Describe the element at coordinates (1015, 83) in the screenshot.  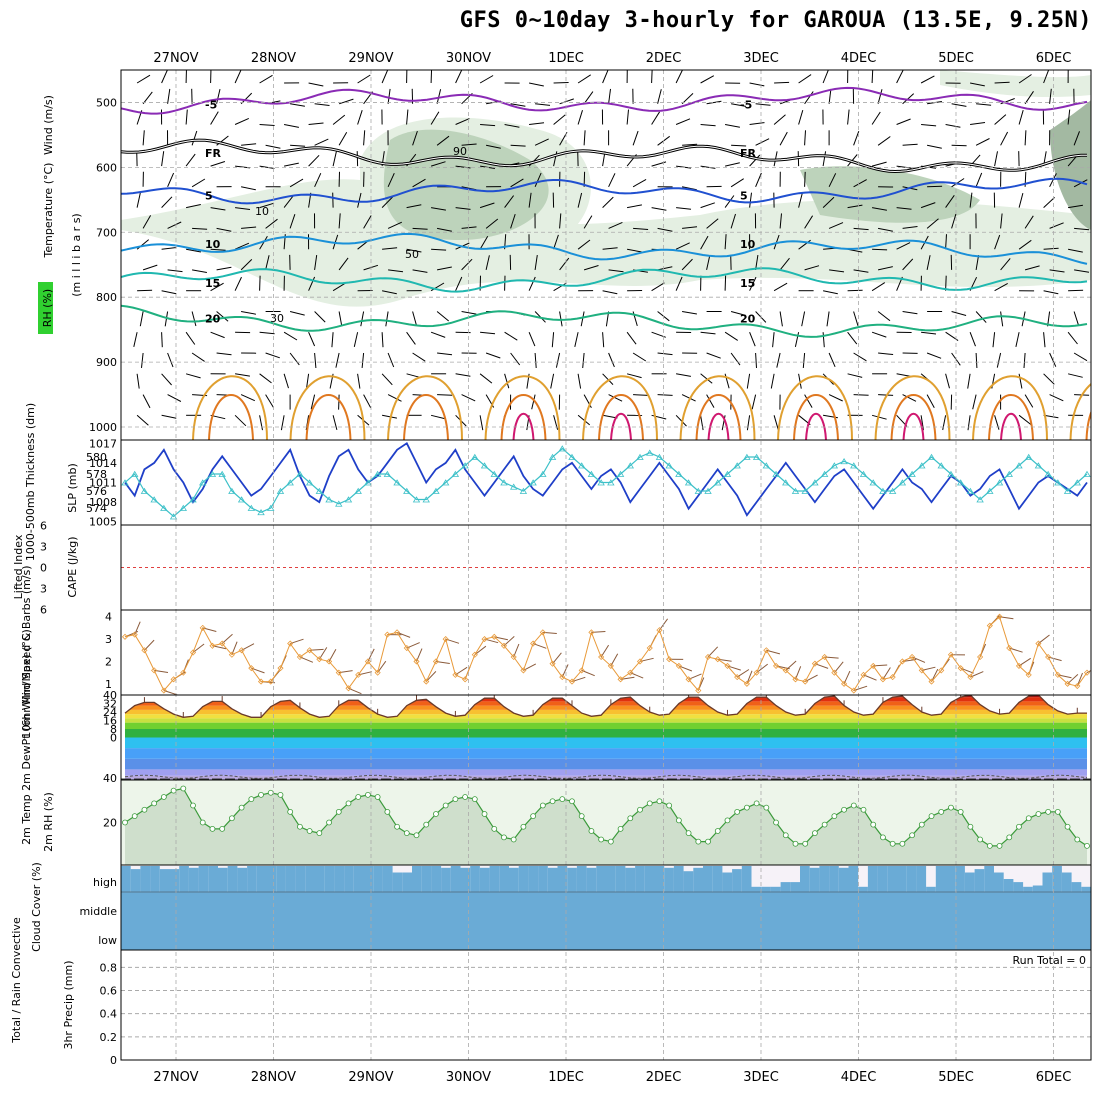
I see `rh-shade-top` at that location.